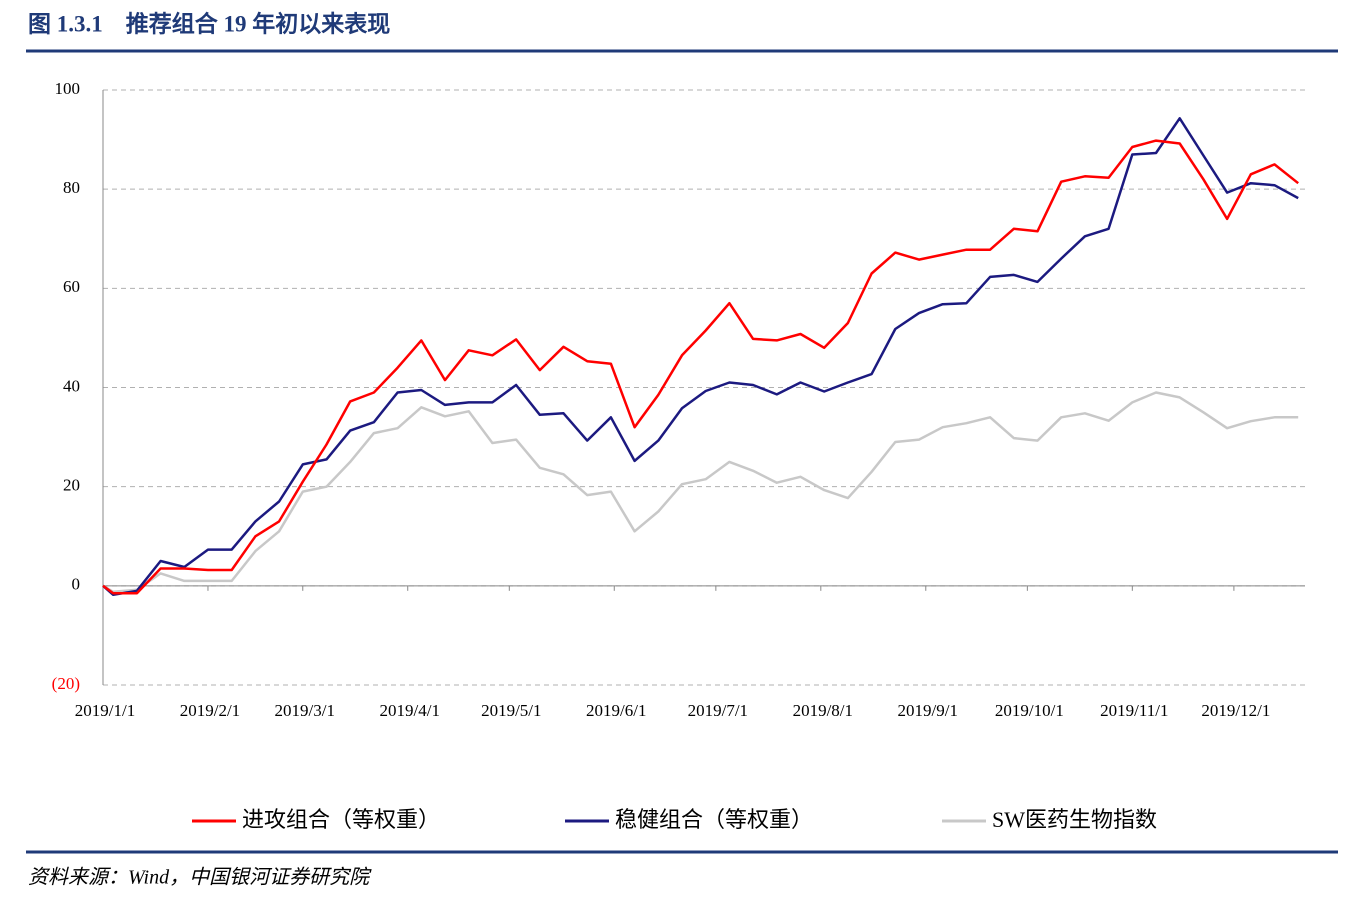 This screenshot has height=904, width=1345. Describe the element at coordinates (71, 485) in the screenshot. I see `y-tick-label: 20` at that location.